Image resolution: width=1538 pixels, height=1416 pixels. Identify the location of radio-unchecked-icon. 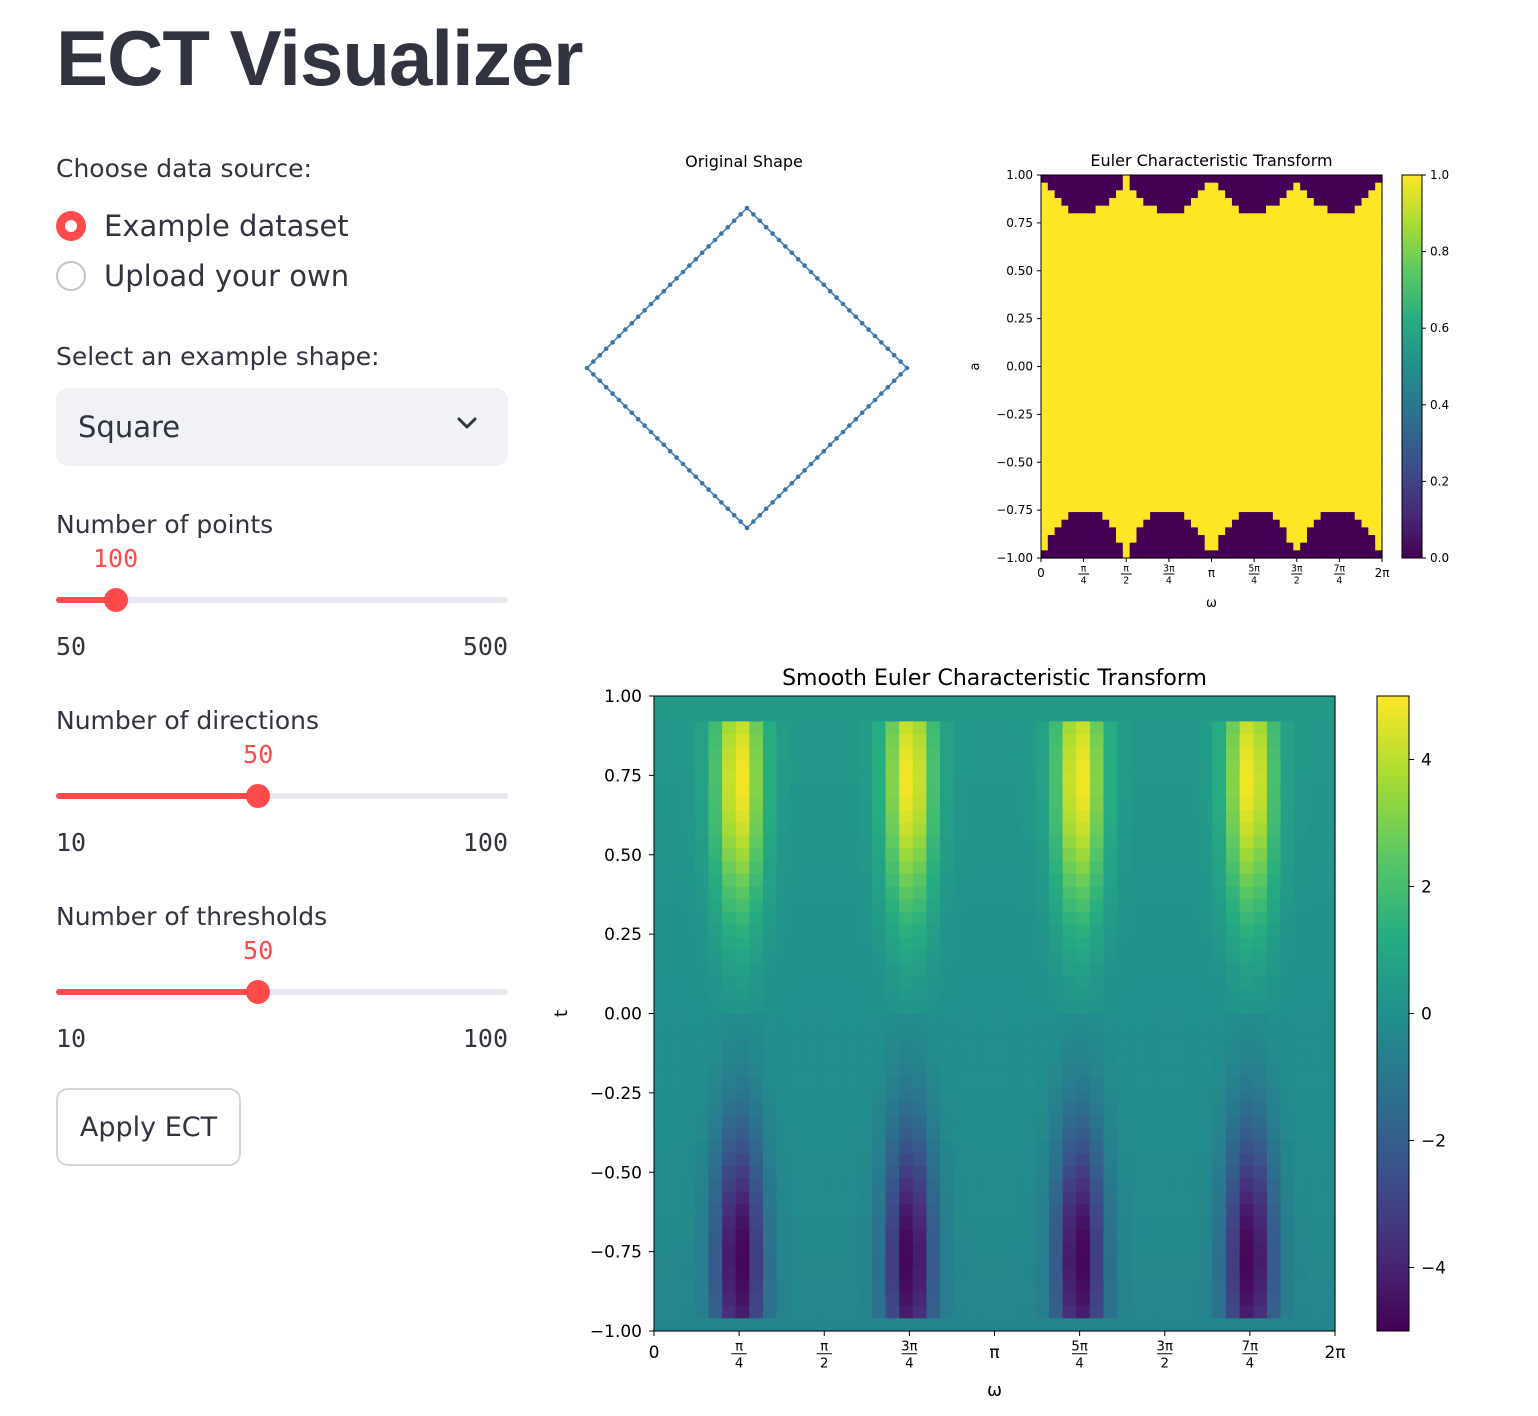
(71, 276).